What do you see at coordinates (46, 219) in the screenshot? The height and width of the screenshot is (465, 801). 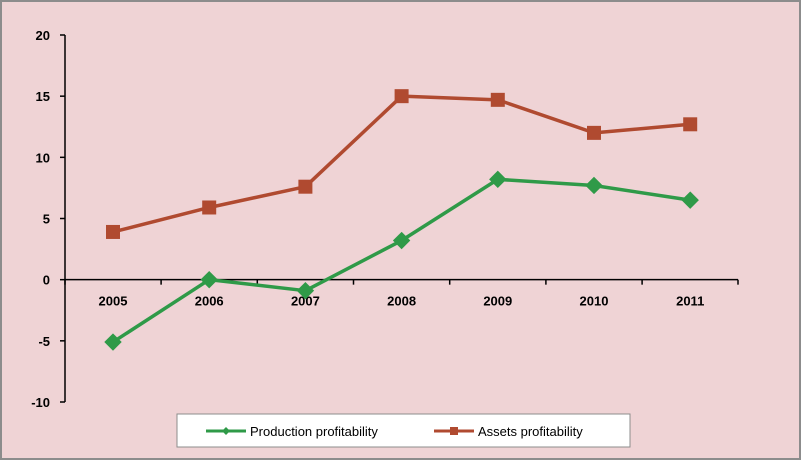 I see `y-tick-label: 5` at bounding box center [46, 219].